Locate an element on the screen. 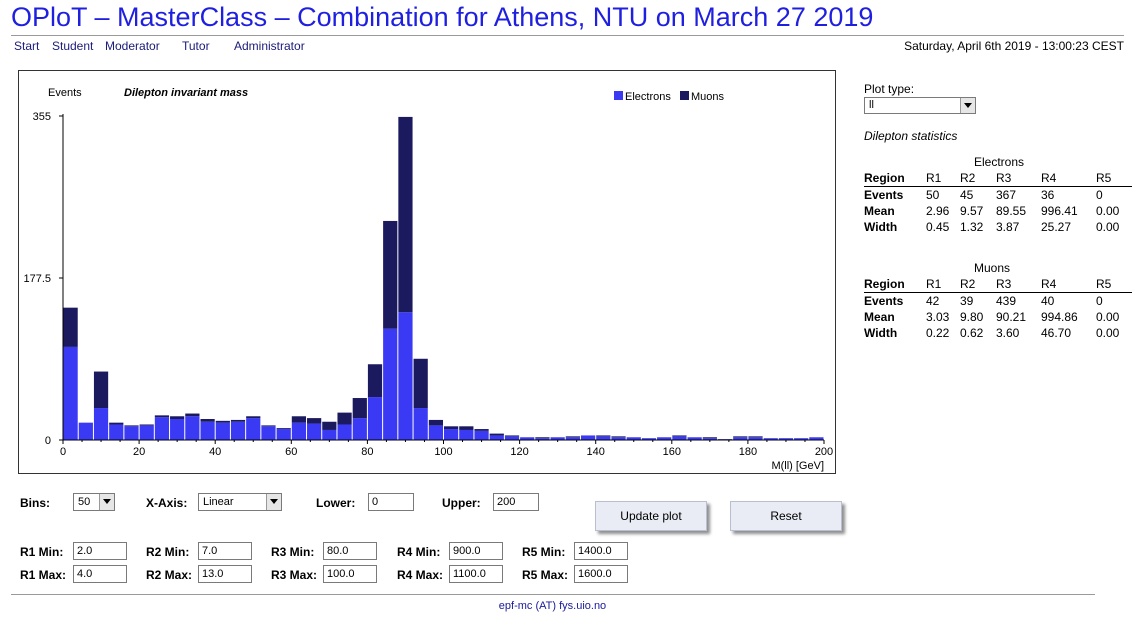 The width and height of the screenshot is (1142, 619). table-cell: 2.96 is located at coordinates (938, 211).